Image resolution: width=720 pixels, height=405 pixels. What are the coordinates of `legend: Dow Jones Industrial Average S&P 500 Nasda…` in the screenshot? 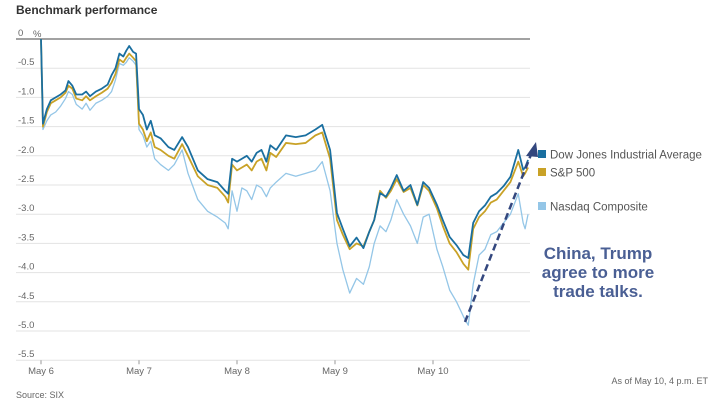 It's located at (620, 182).